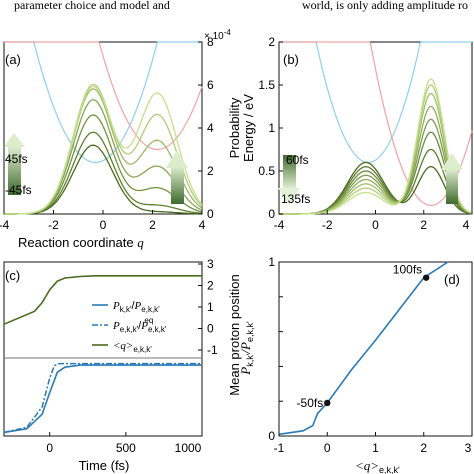 This screenshot has height=474, width=474. I want to click on panel-c-y-axis-label-right: Mean proton position, so click(234, 334).